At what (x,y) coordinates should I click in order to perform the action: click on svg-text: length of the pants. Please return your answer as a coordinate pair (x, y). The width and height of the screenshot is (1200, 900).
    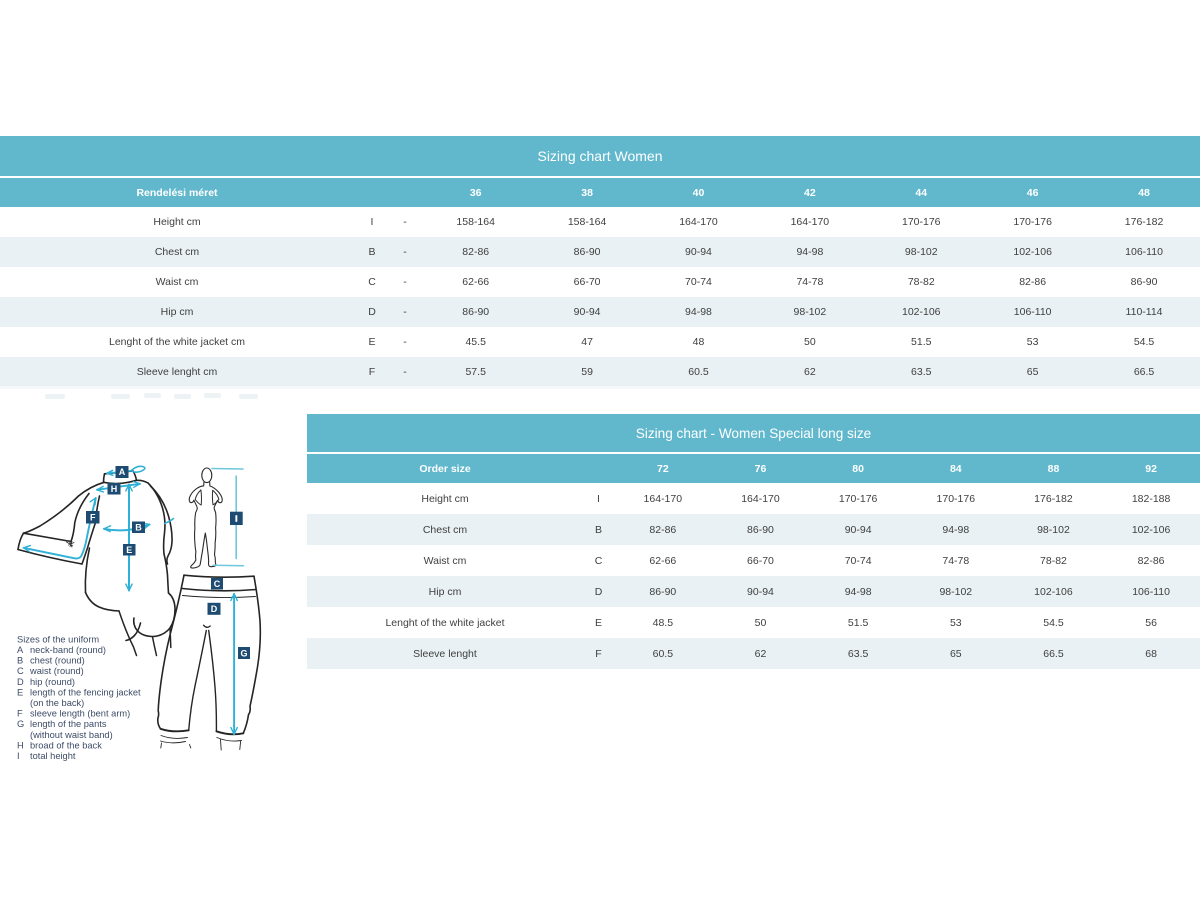
    Looking at the image, I should click on (68, 724).